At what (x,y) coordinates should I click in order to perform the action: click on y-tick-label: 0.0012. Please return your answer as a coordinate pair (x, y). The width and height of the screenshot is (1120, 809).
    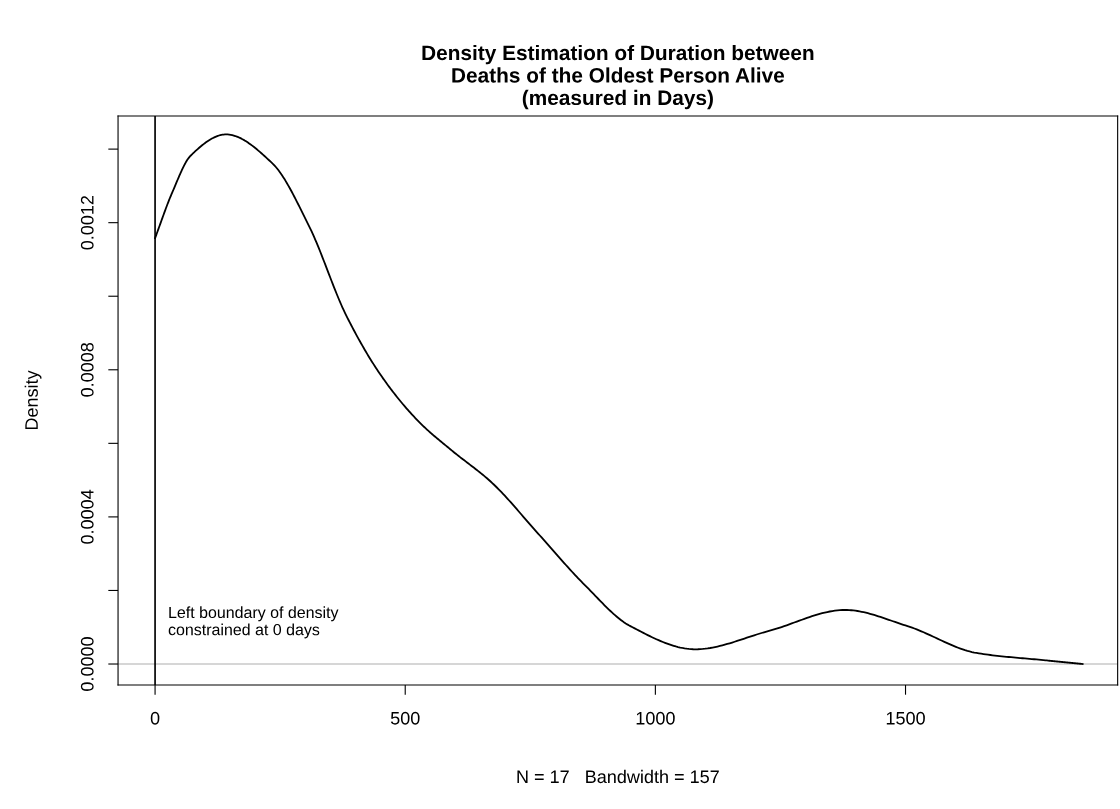
    Looking at the image, I should click on (87, 222).